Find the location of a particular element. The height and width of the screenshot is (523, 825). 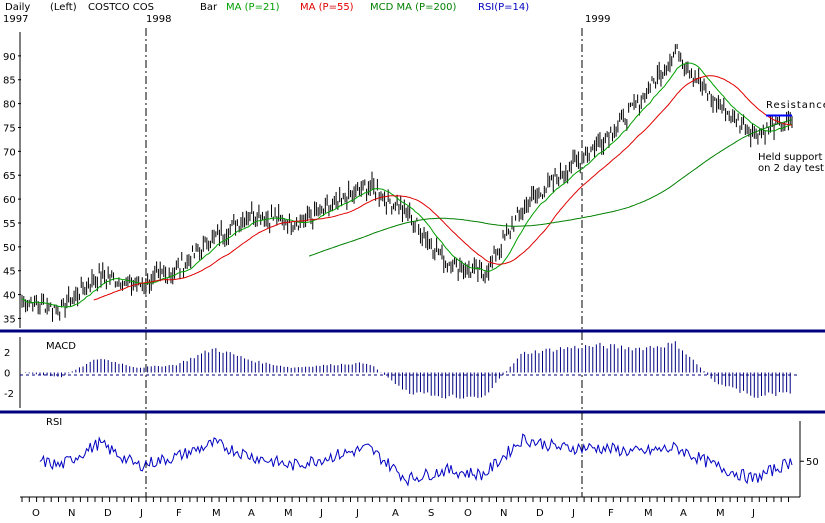

price-ytick-55: 55 is located at coordinates (9, 224).